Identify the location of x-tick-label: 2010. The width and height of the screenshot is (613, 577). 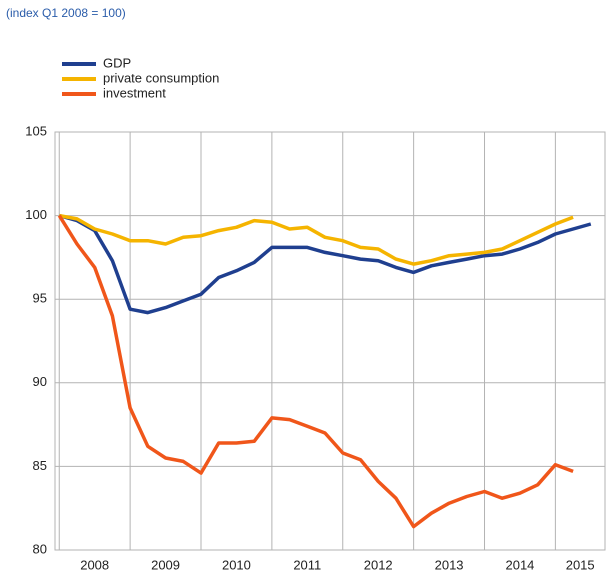
(236, 564).